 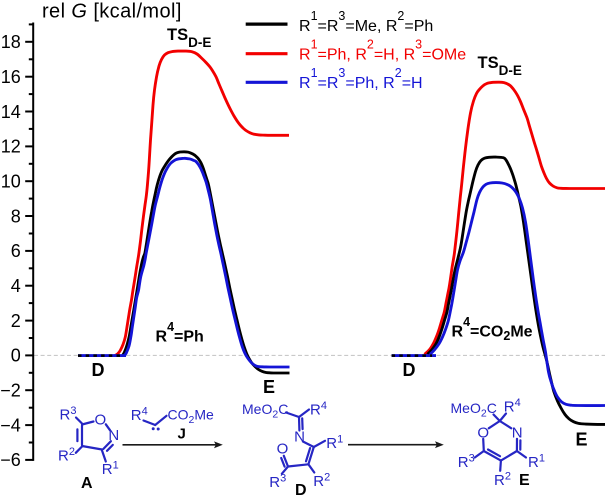 What do you see at coordinates (16, 321) in the screenshot?
I see `svg-text: 2` at bounding box center [16, 321].